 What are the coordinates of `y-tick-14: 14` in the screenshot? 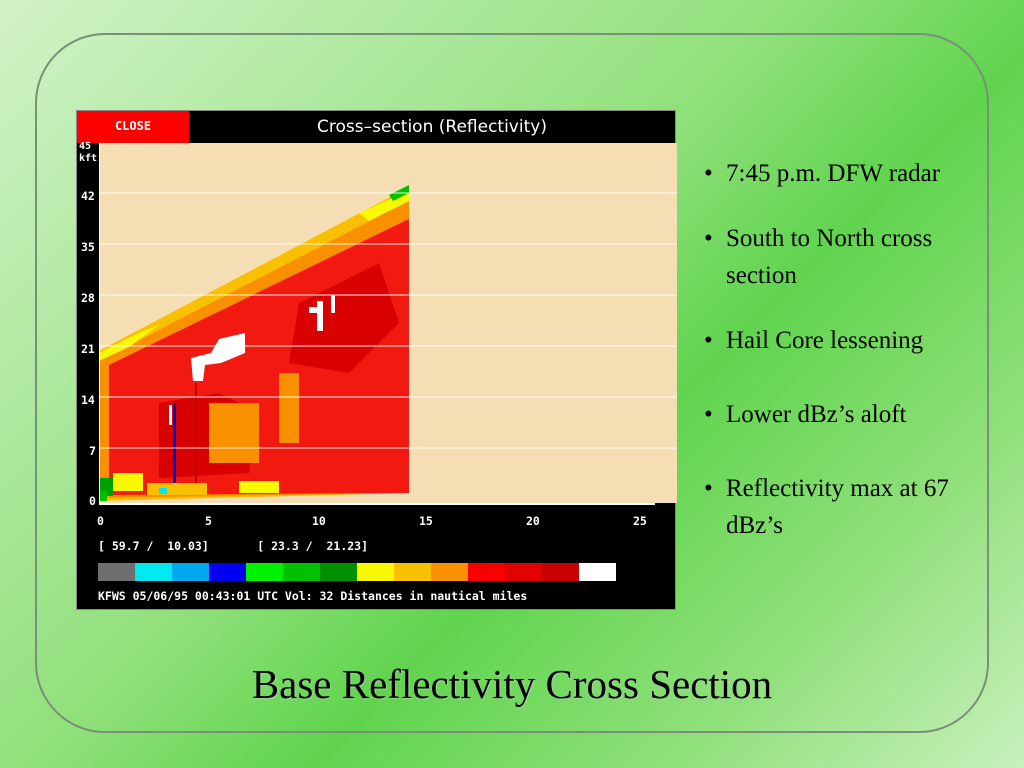 It's located at (88, 400).